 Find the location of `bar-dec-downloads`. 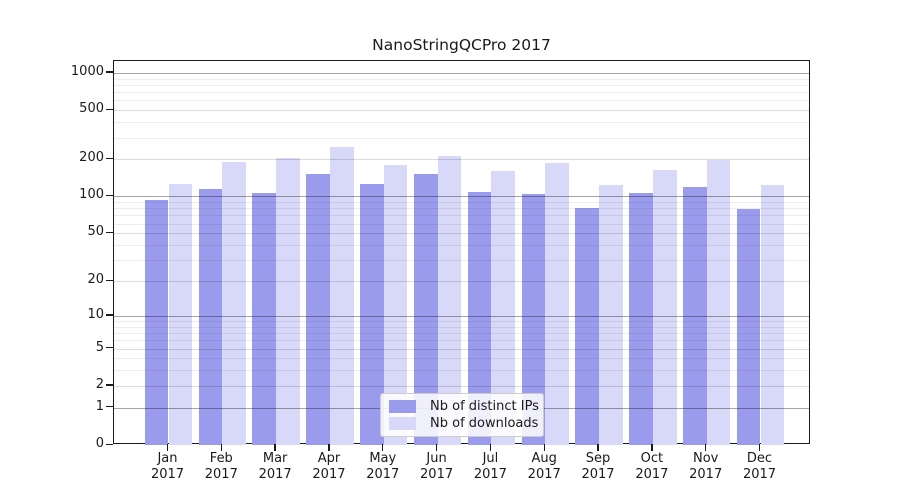

bar-dec-downloads is located at coordinates (772, 314).